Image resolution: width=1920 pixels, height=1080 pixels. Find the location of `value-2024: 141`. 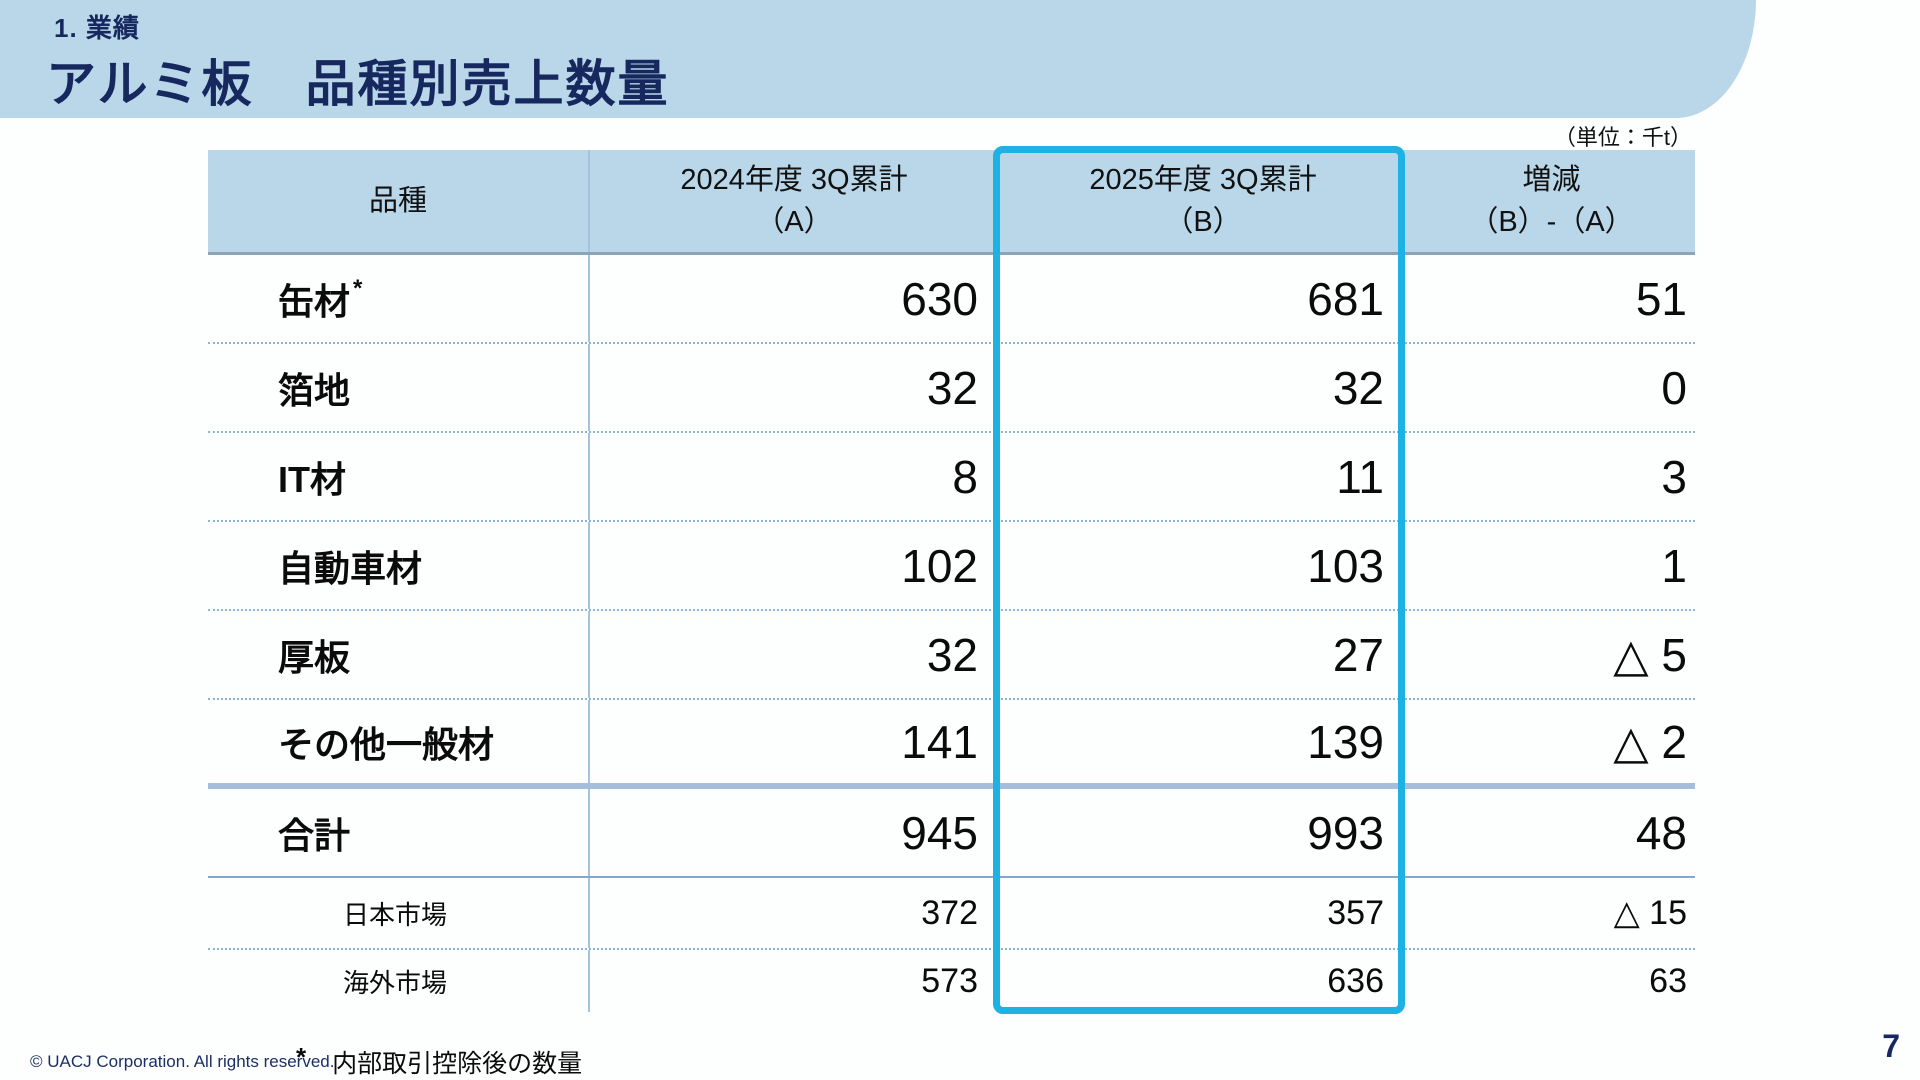

value-2024: 141 is located at coordinates (939, 741).